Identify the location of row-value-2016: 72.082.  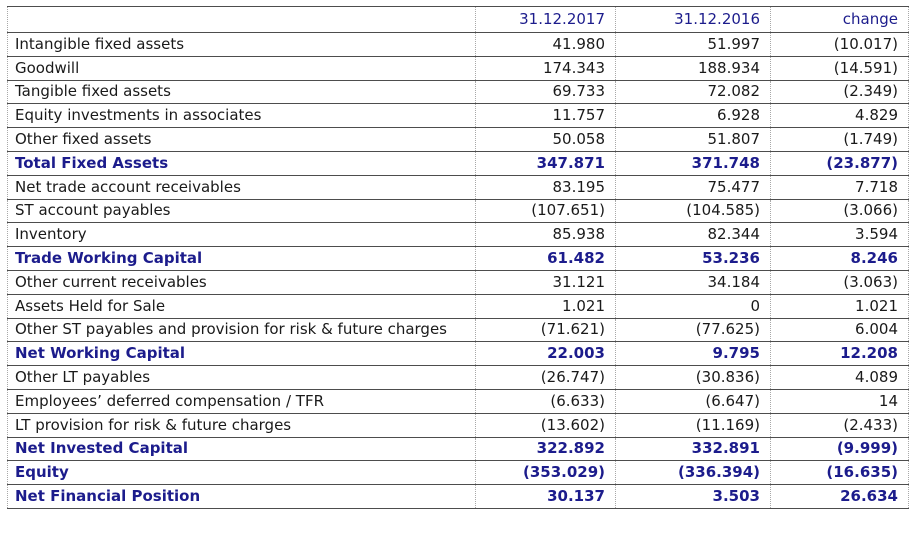
(693, 91).